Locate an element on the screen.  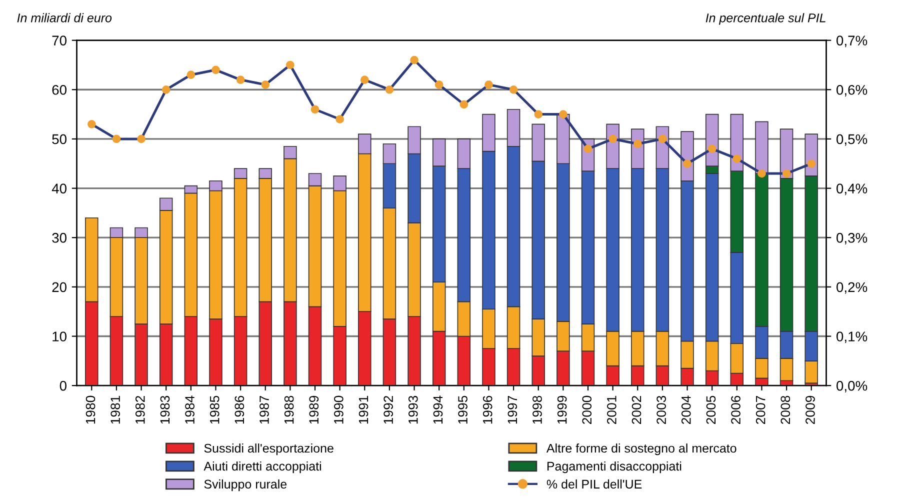
x-tick-label: 1994 is located at coordinates (438, 410).